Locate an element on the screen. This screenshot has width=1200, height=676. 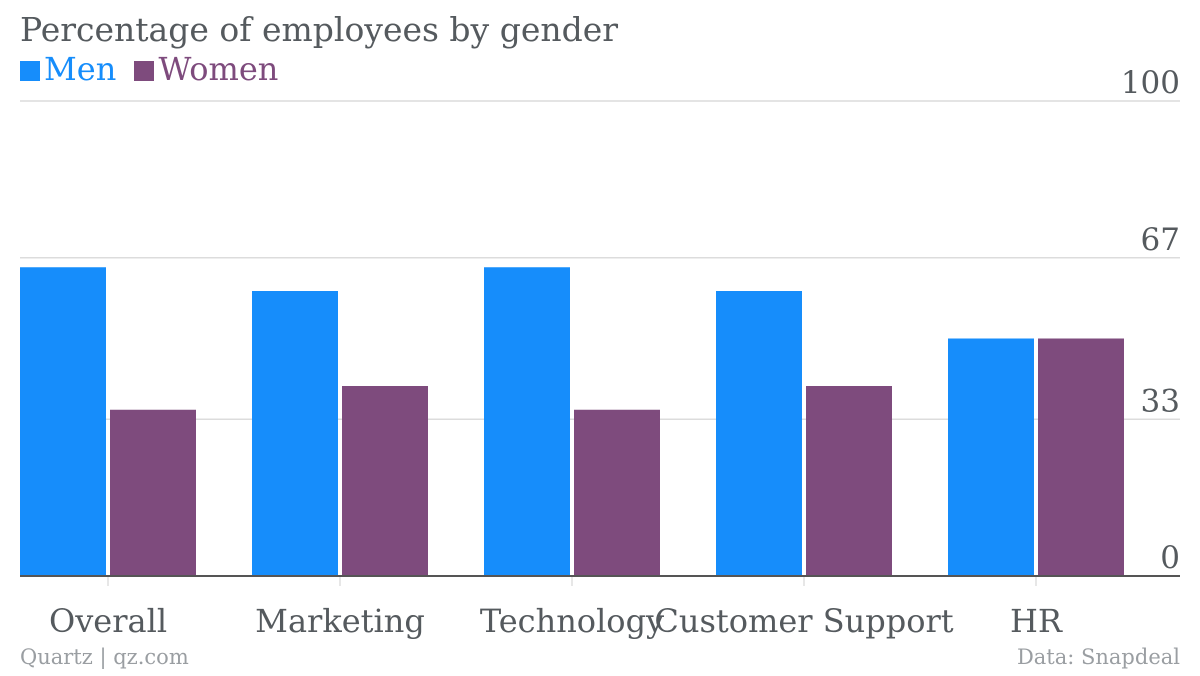
y-tick-label: 33 is located at coordinates (1160, 401).